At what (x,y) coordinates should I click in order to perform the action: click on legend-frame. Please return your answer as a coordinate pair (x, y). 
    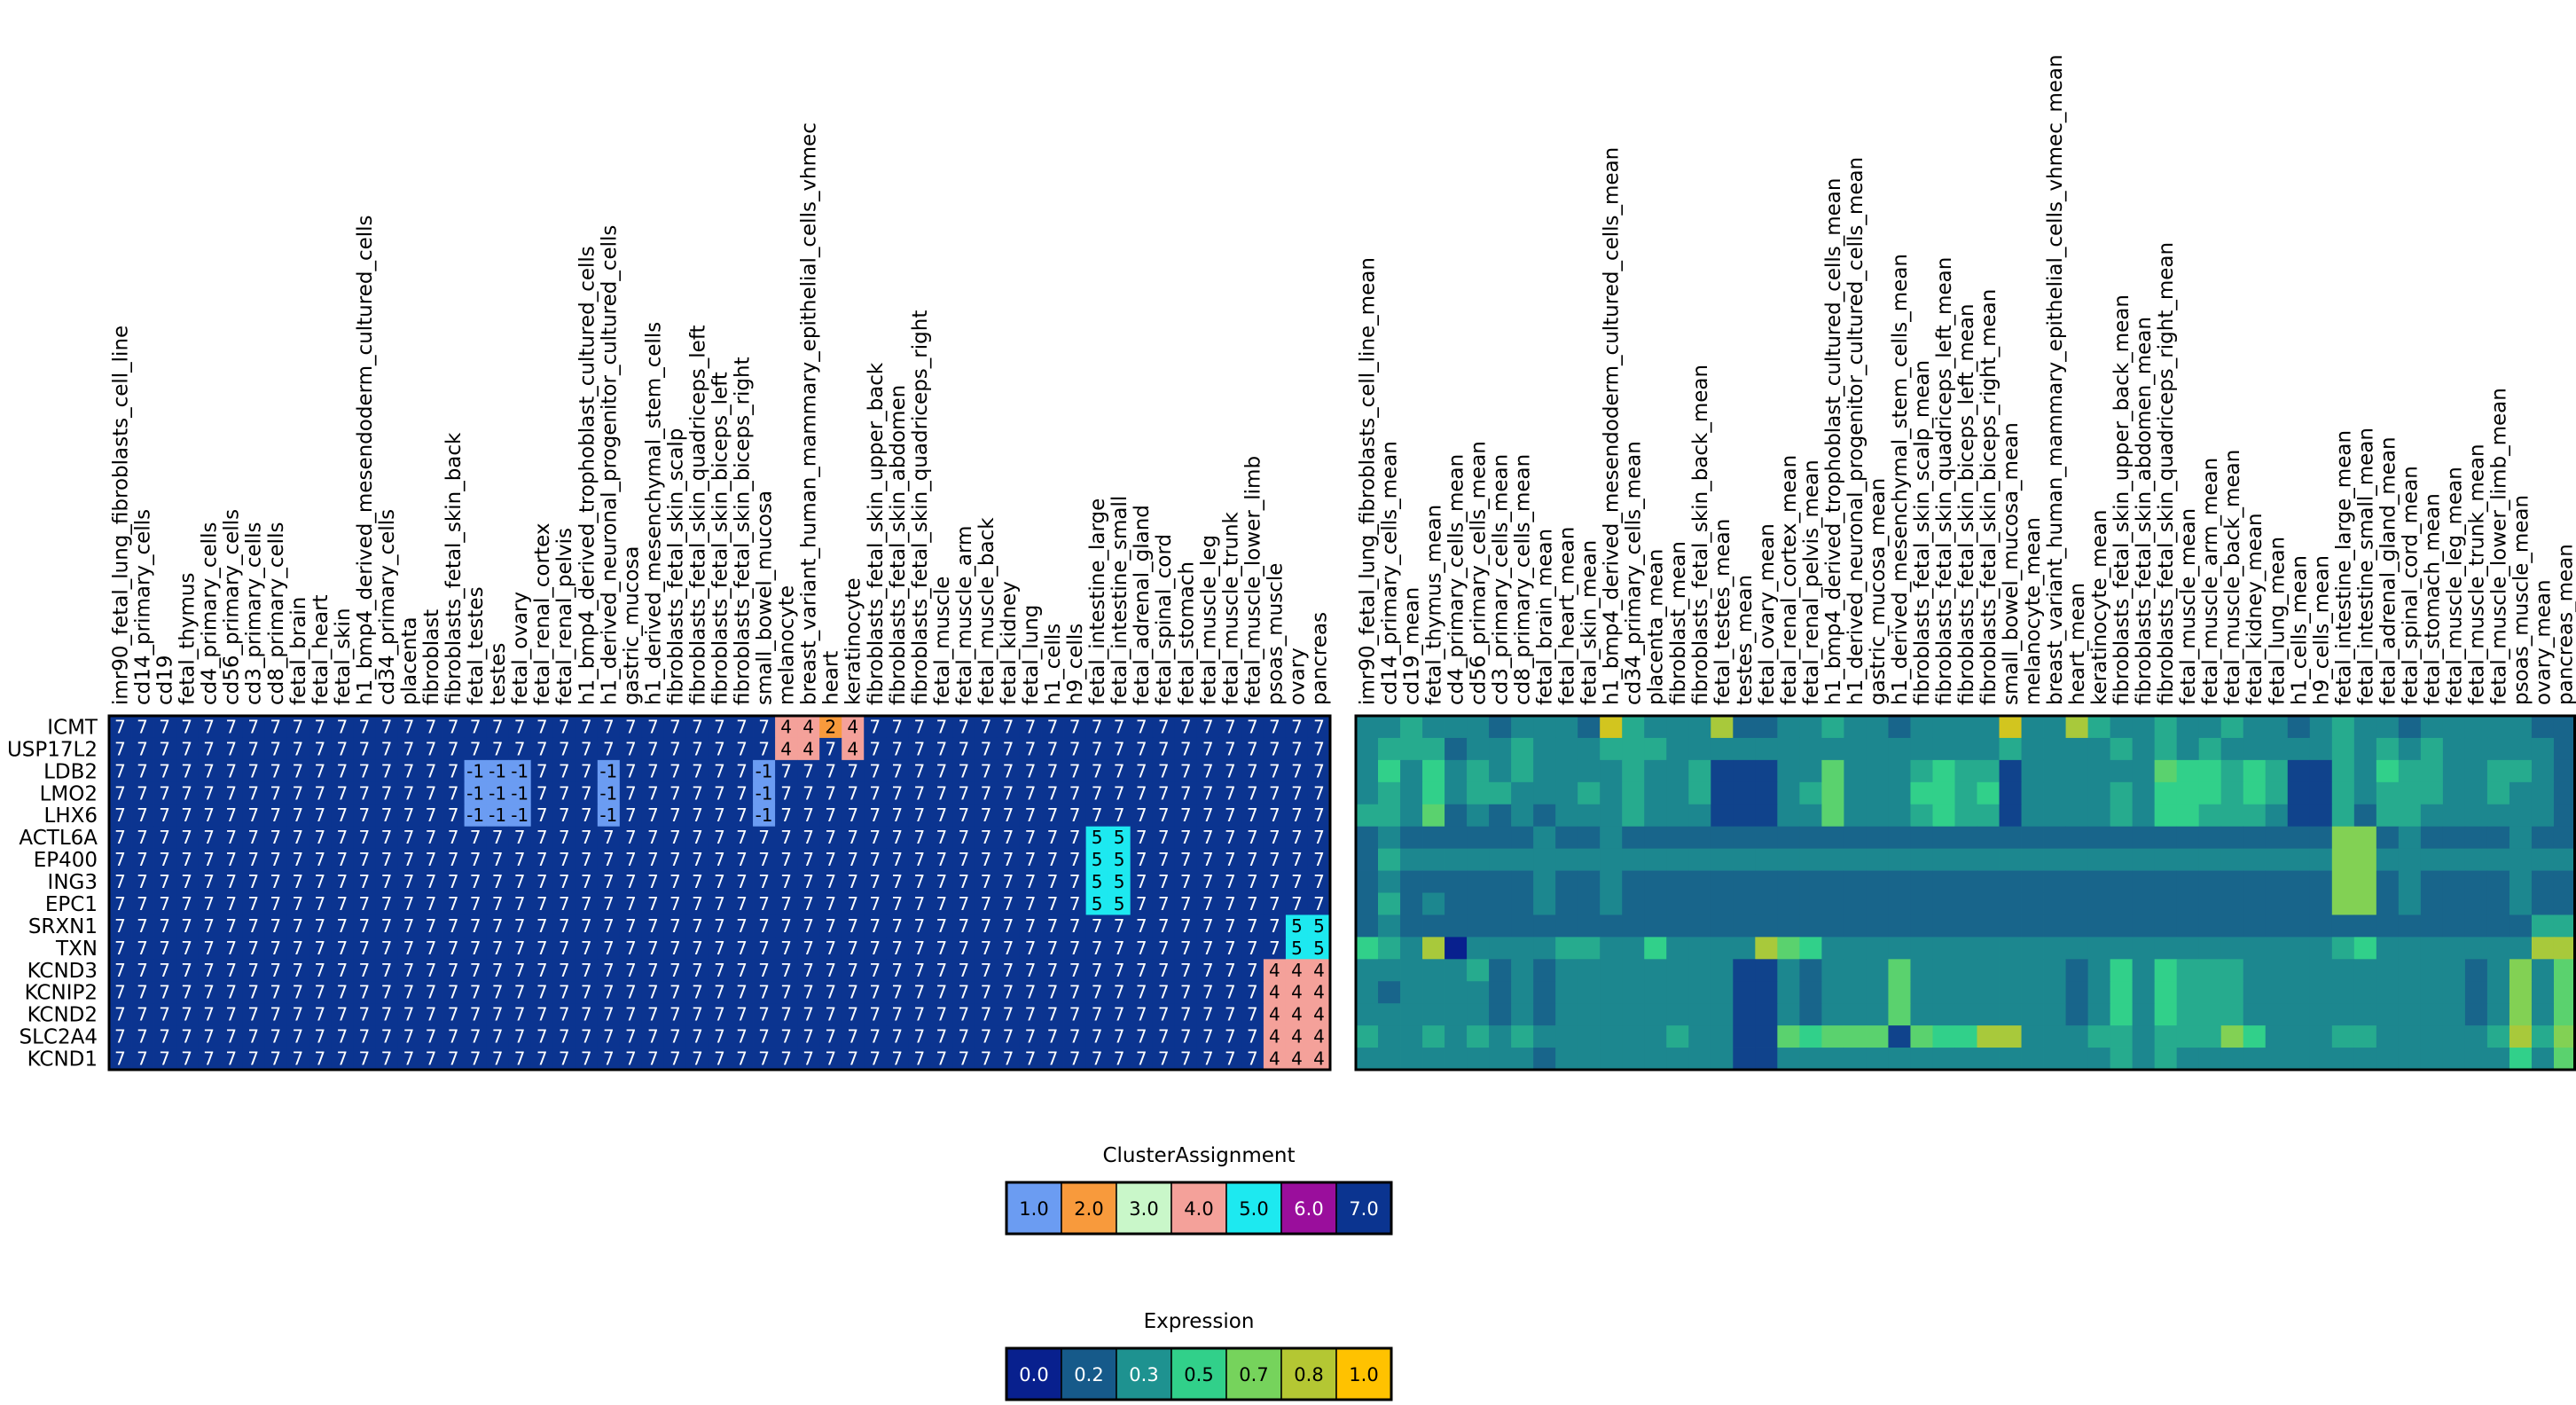
    Looking at the image, I should click on (1199, 1209).